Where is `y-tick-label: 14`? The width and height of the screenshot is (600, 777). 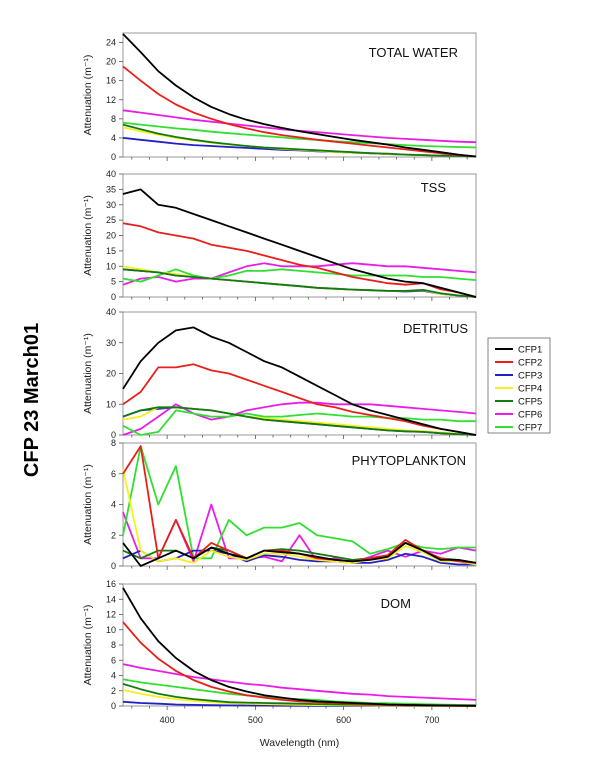 y-tick-label: 14 is located at coordinates (111, 599).